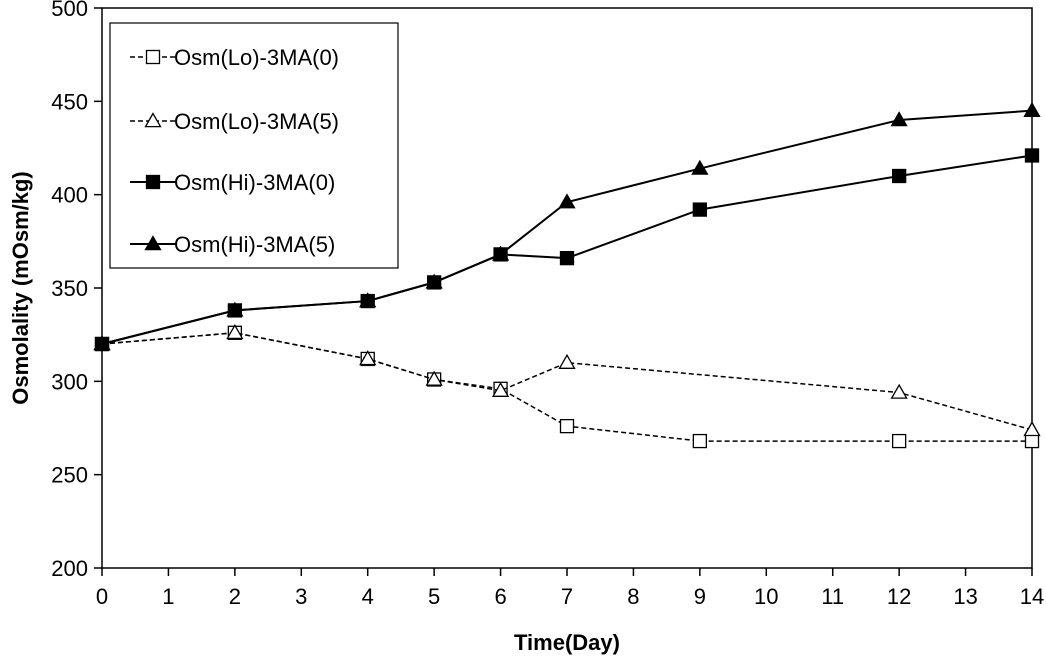 This screenshot has width=1046, height=660. Describe the element at coordinates (69, 101) in the screenshot. I see `y-tick-label-5: 450` at that location.